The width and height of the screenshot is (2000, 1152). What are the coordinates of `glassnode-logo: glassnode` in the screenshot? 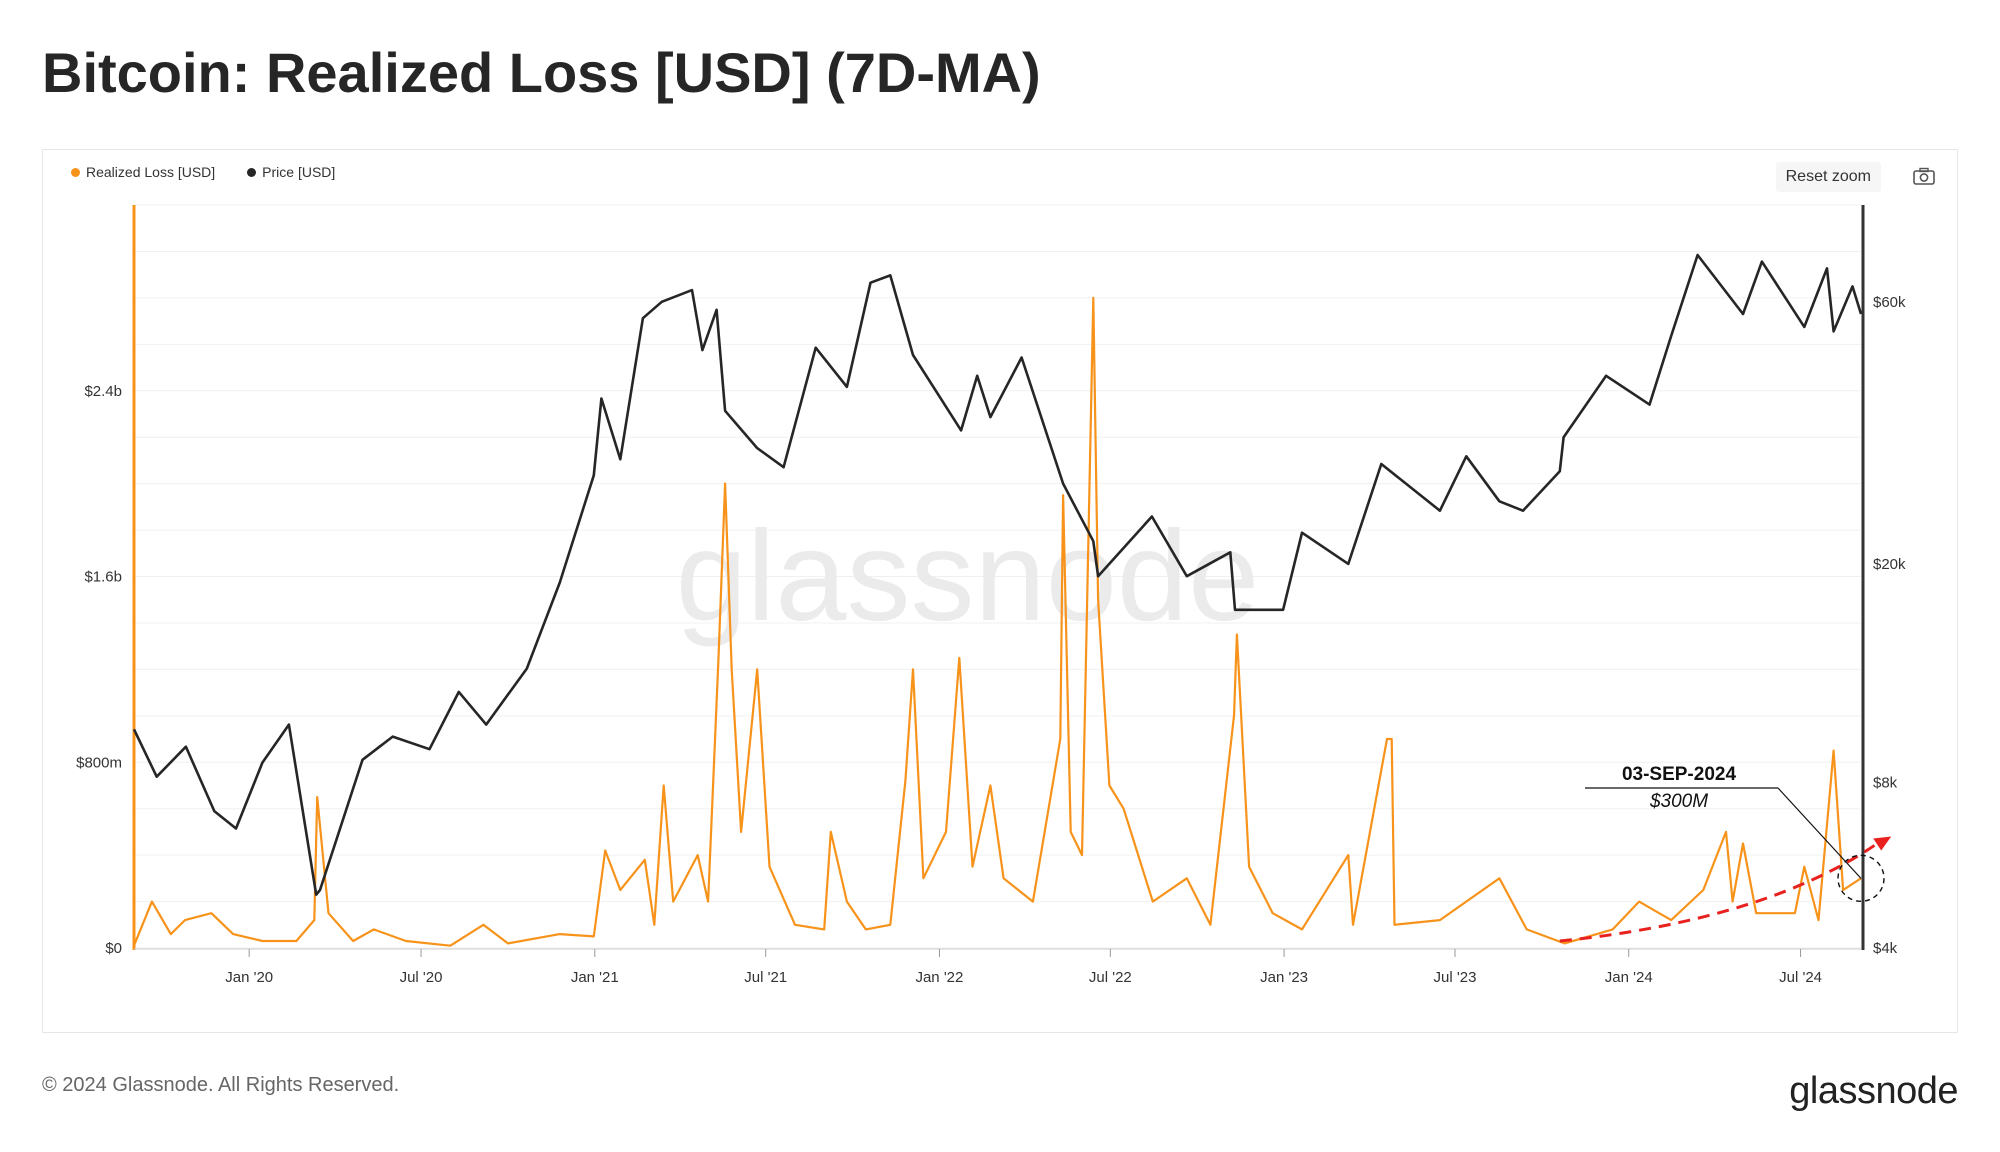 It's located at (1873, 1091).